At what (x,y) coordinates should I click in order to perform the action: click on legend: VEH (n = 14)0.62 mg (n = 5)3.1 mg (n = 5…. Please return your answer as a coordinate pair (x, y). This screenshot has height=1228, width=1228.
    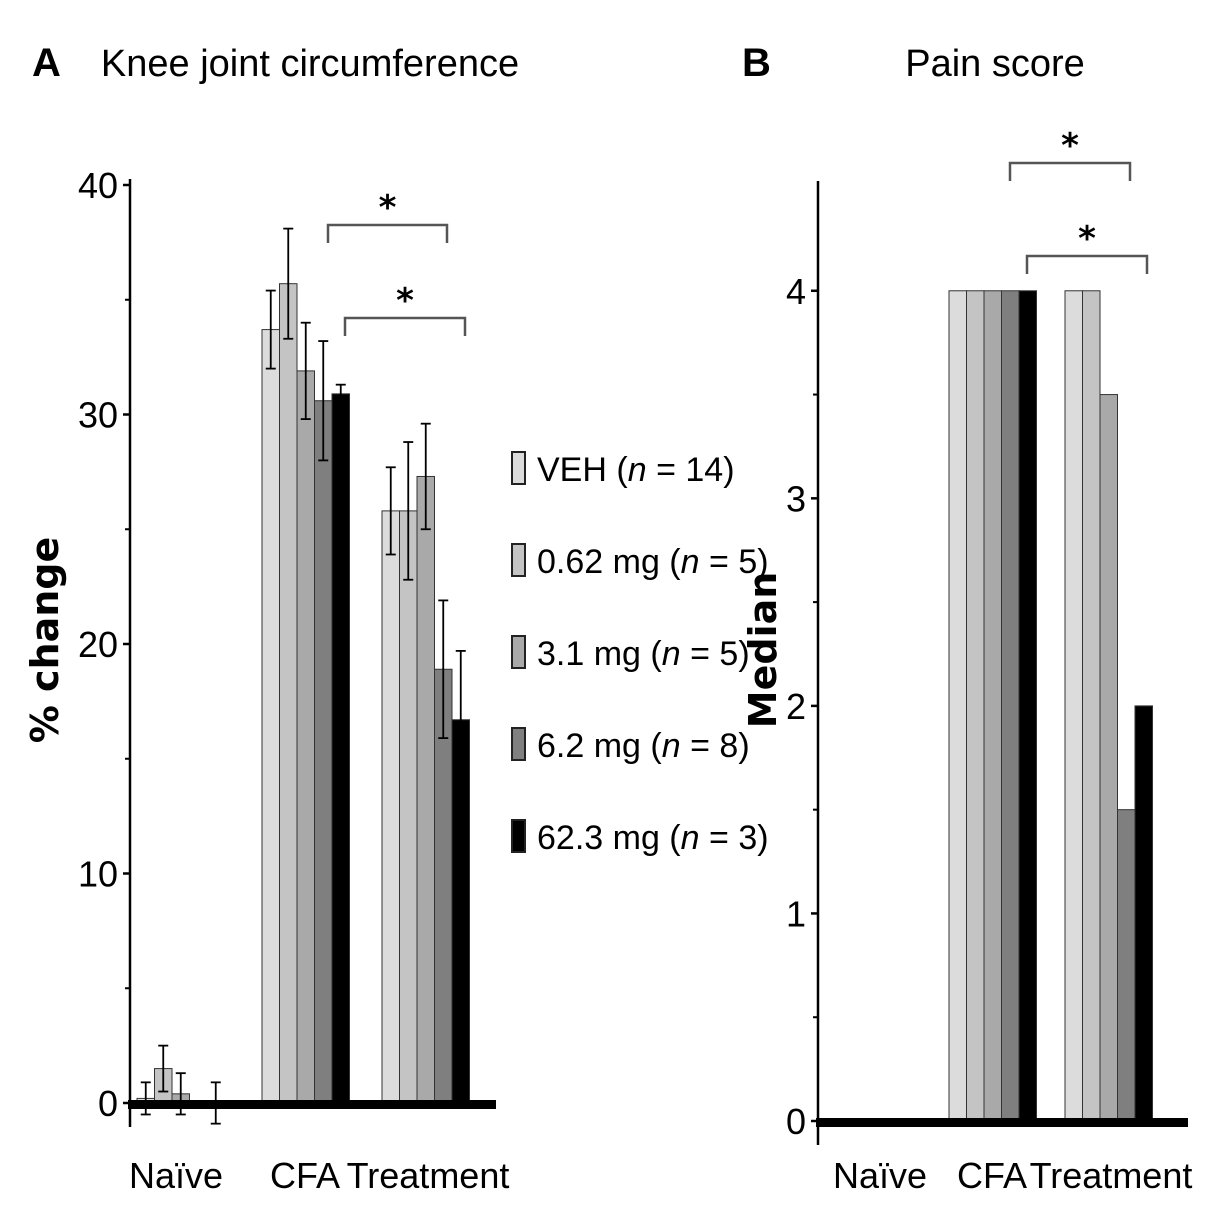
    Looking at the image, I should click on (640, 654).